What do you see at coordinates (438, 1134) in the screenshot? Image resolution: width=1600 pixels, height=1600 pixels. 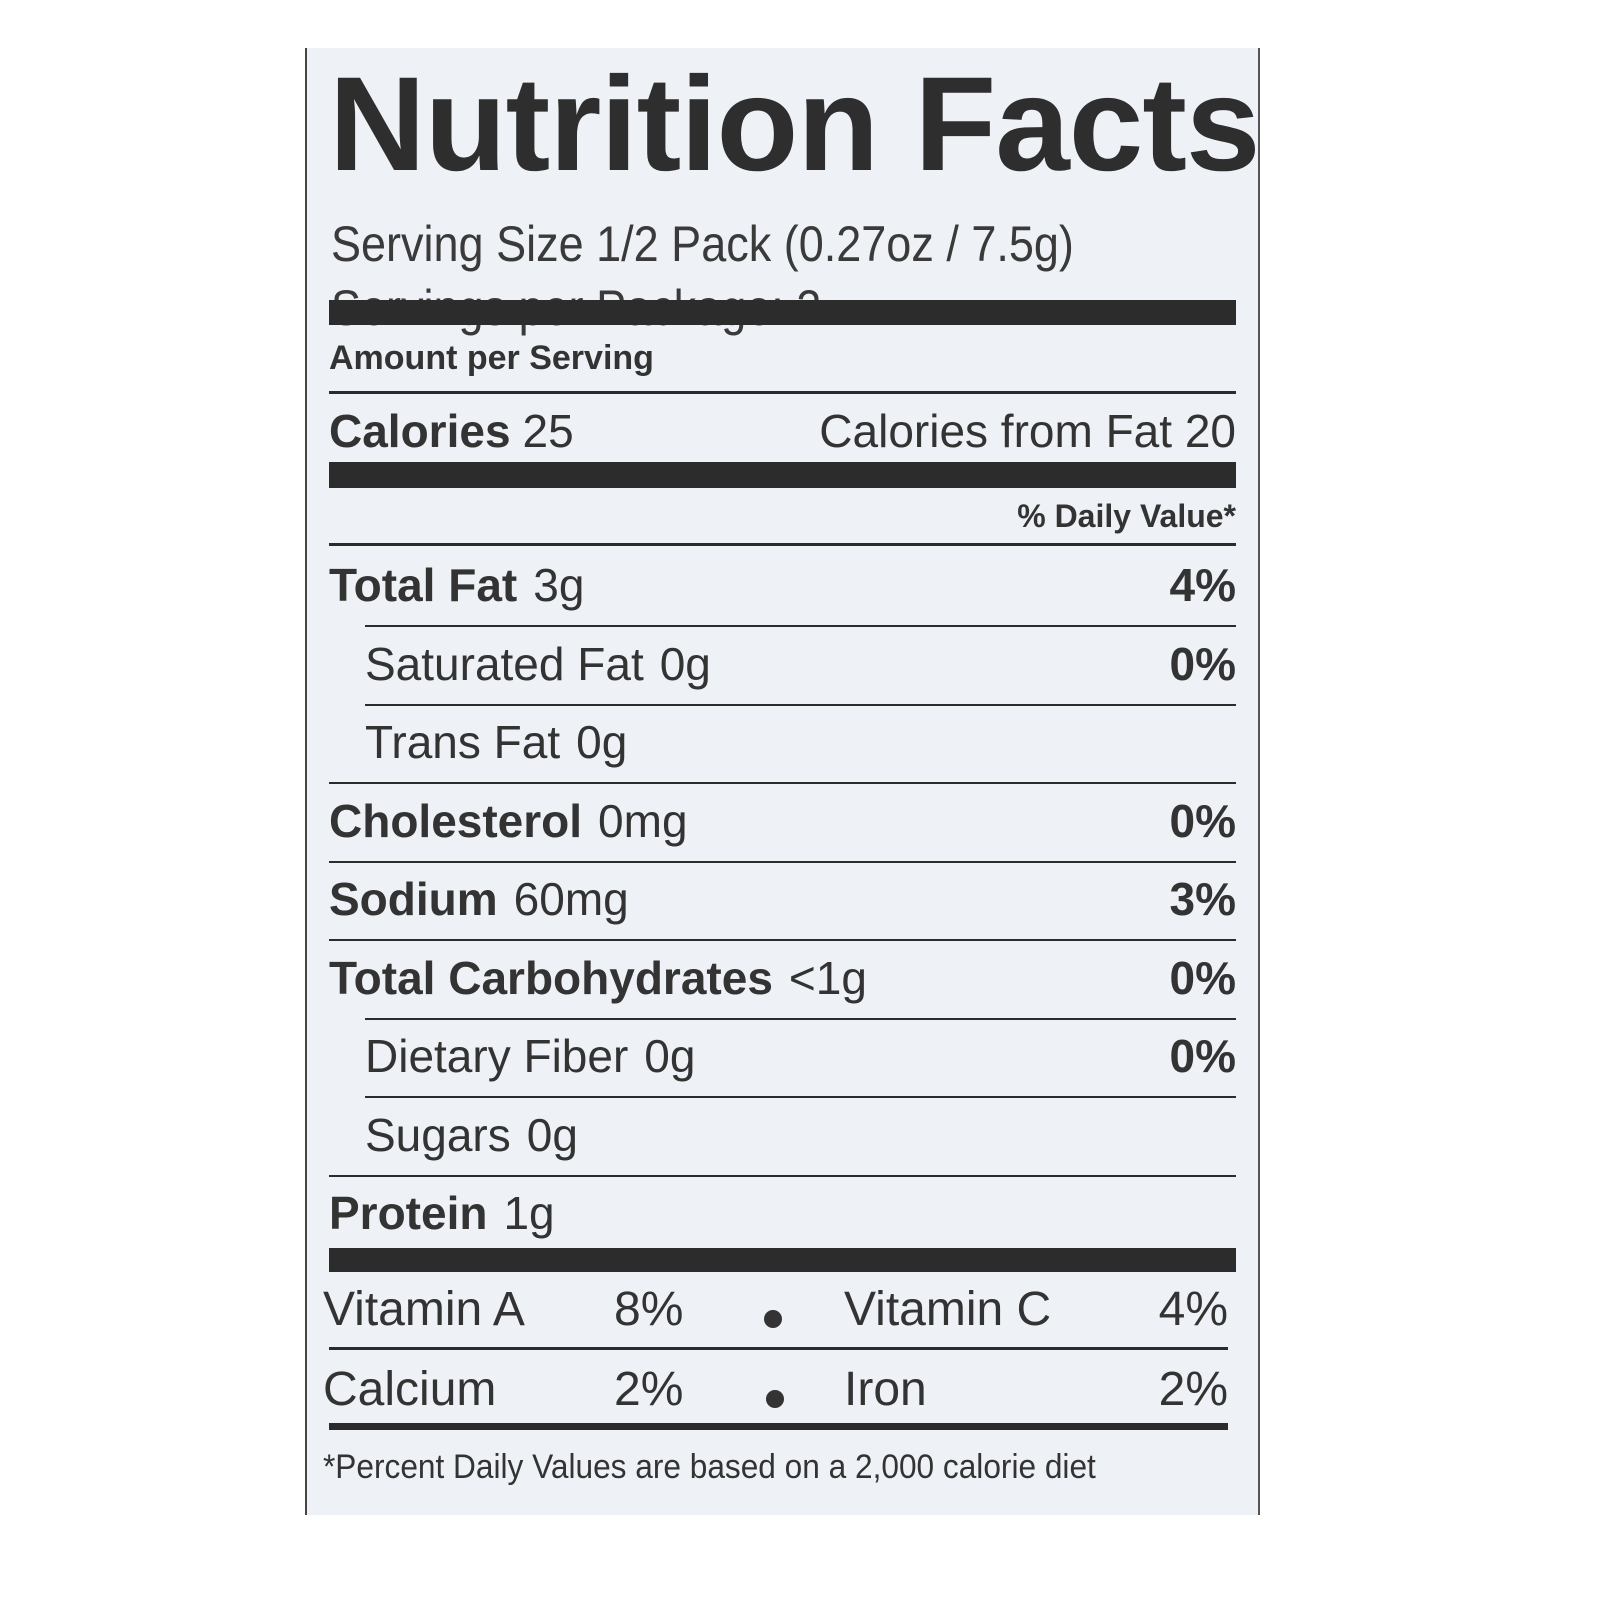 I see `nutrient-name: Sugars` at bounding box center [438, 1134].